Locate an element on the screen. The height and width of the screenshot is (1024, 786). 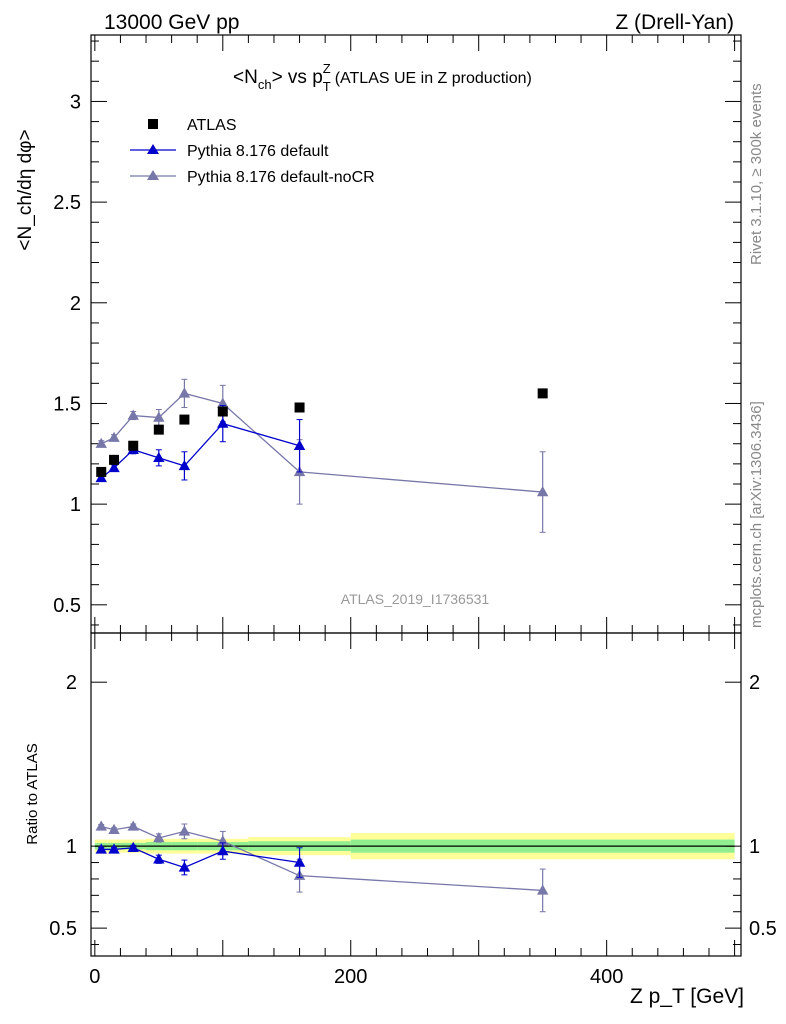
legend-label-nocr: Pythia 8.176 default-noCR is located at coordinates (281, 177).